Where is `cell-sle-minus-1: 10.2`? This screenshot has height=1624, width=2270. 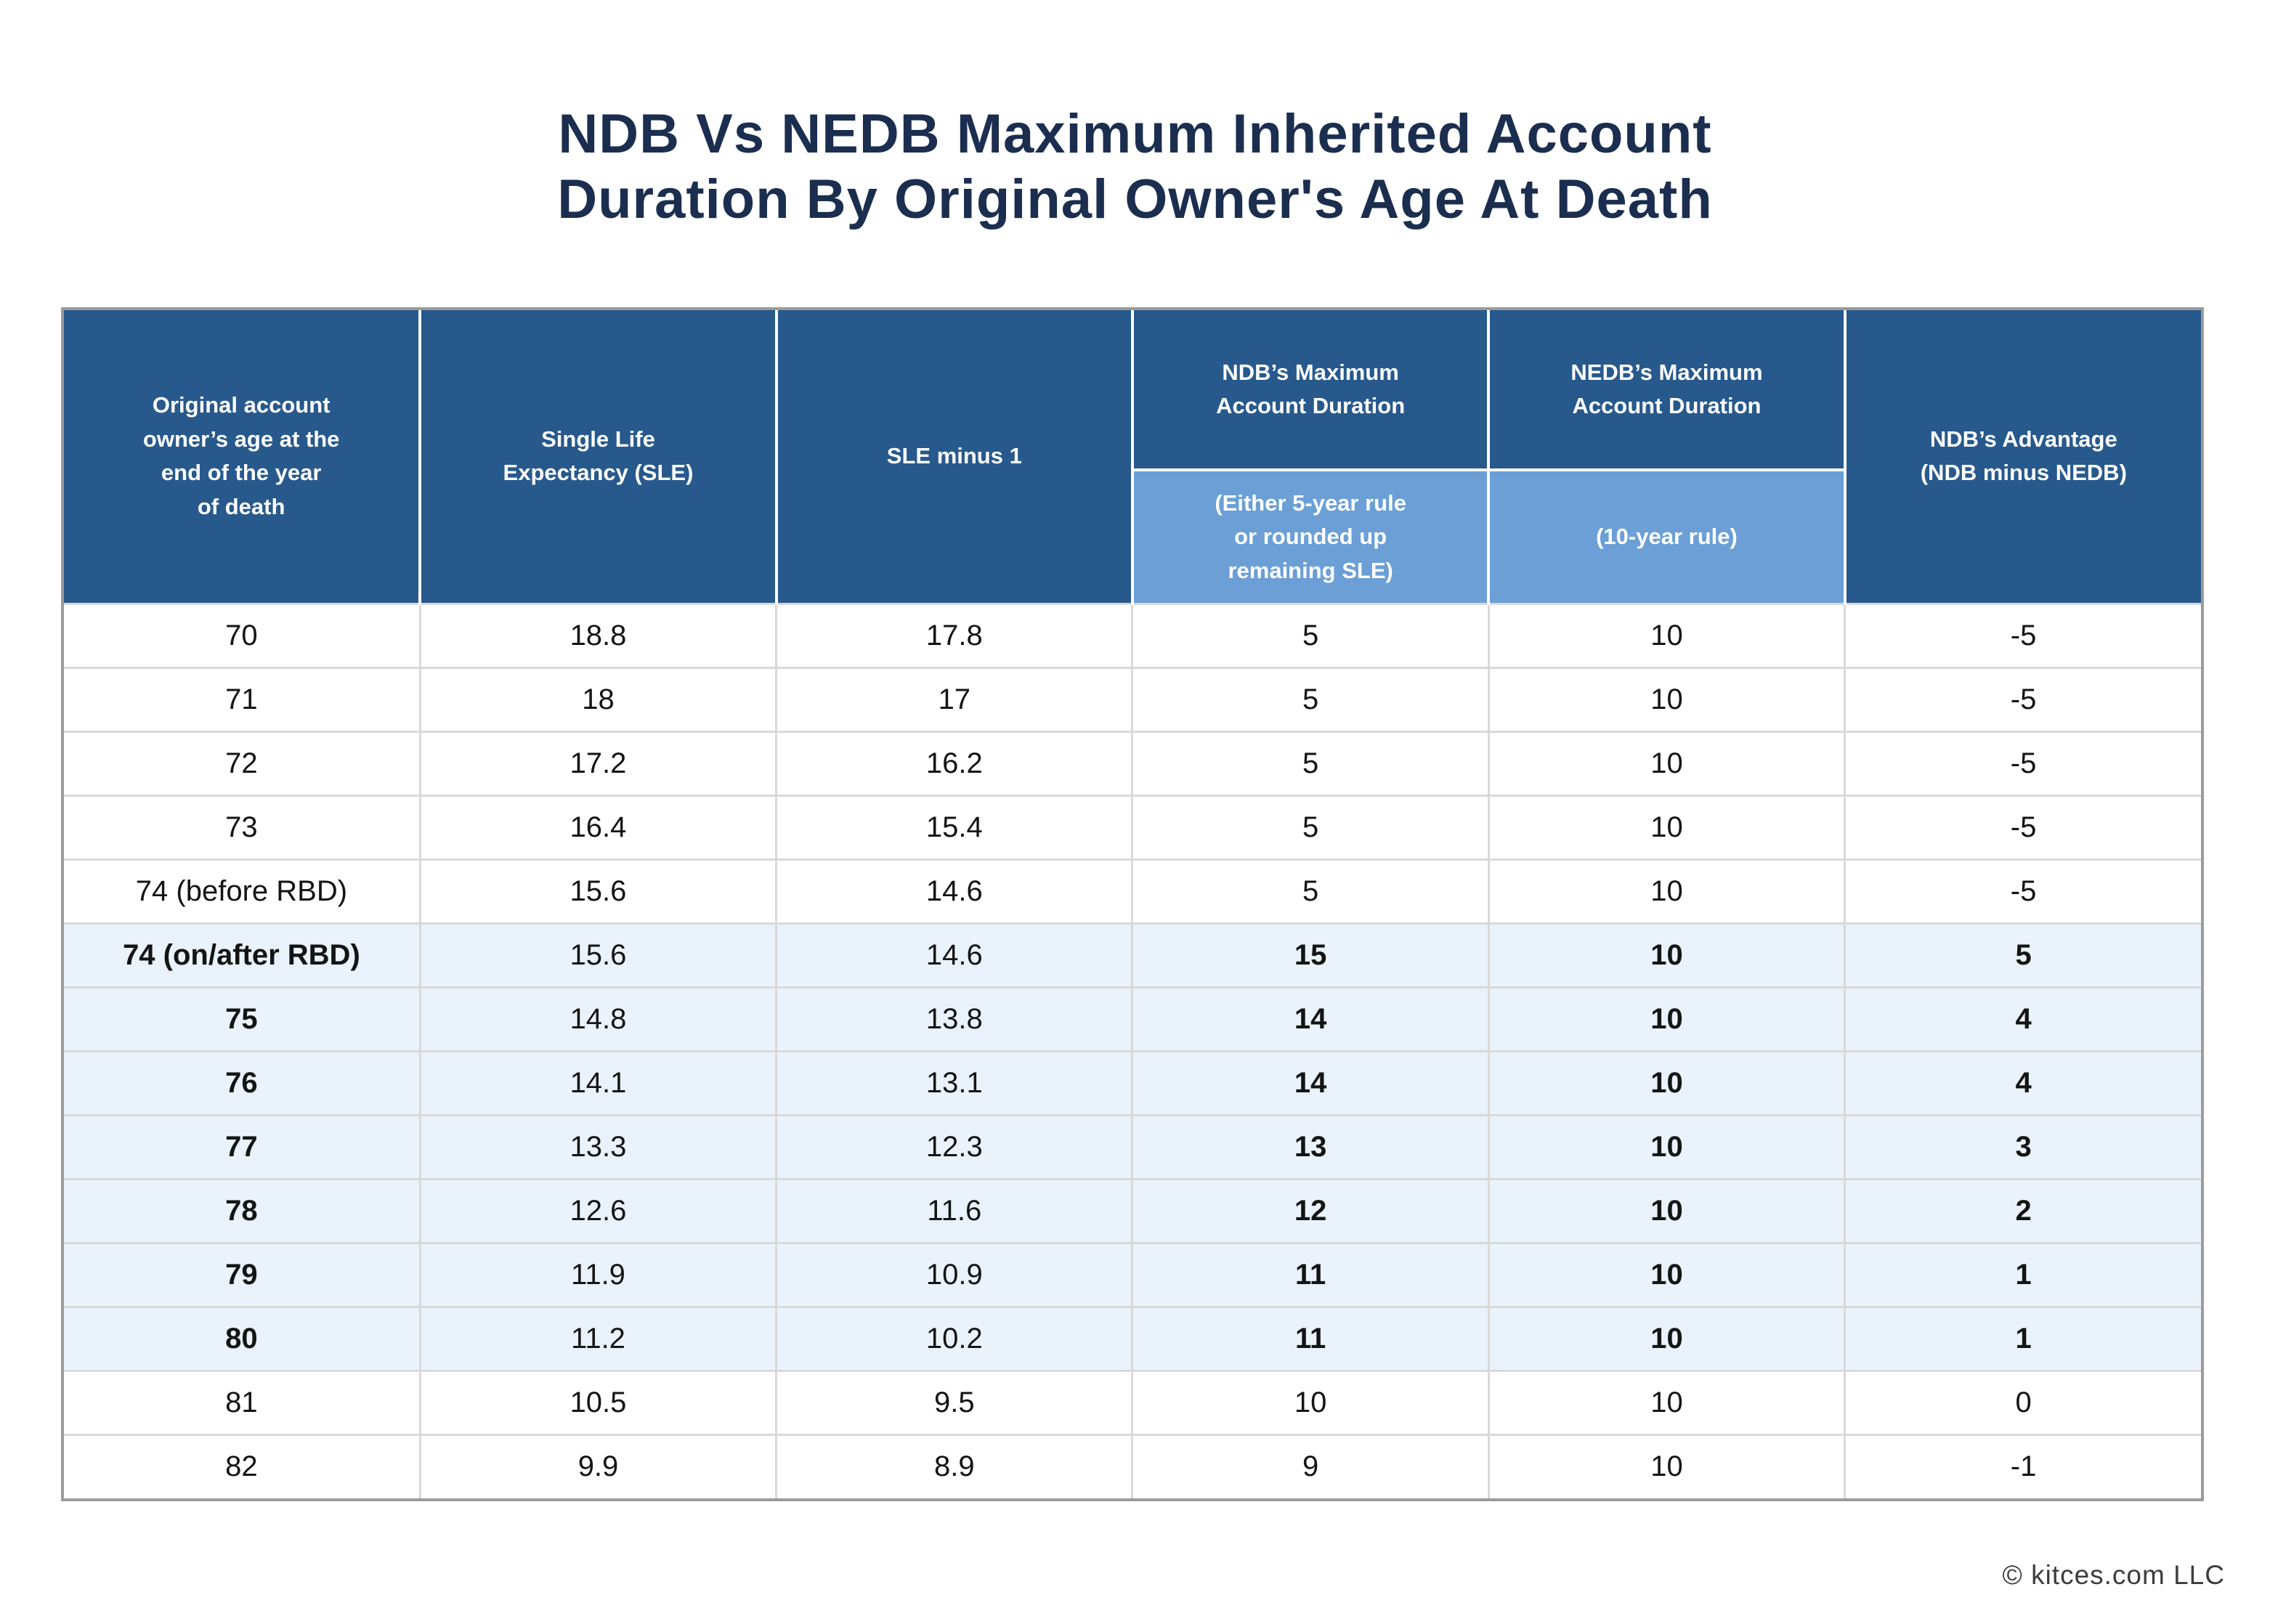
cell-sle-minus-1: 10.2 is located at coordinates (954, 1338).